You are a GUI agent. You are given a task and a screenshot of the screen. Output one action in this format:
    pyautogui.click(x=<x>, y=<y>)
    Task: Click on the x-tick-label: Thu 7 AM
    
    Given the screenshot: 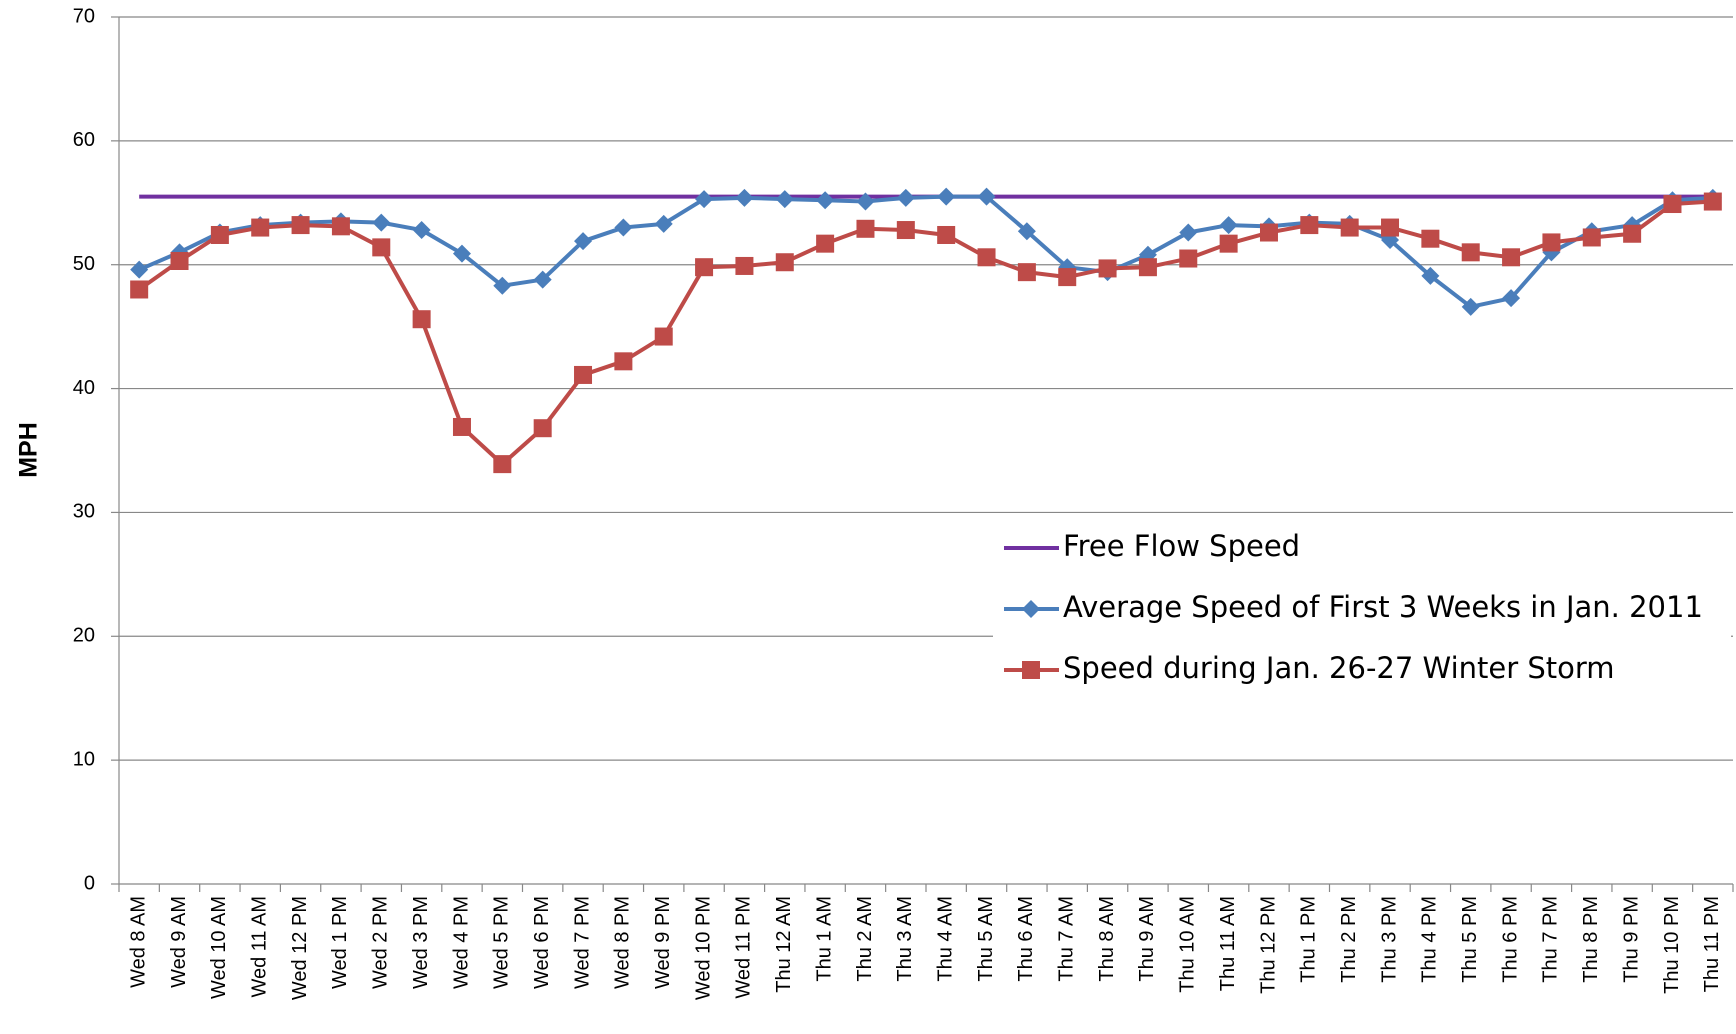 What is the action you would take?
    pyautogui.click(x=1067, y=939)
    